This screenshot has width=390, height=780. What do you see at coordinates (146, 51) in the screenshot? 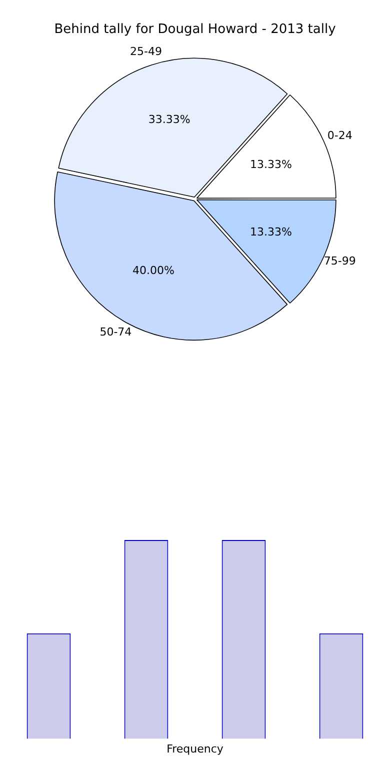
I see `slice-label: 25-49` at bounding box center [146, 51].